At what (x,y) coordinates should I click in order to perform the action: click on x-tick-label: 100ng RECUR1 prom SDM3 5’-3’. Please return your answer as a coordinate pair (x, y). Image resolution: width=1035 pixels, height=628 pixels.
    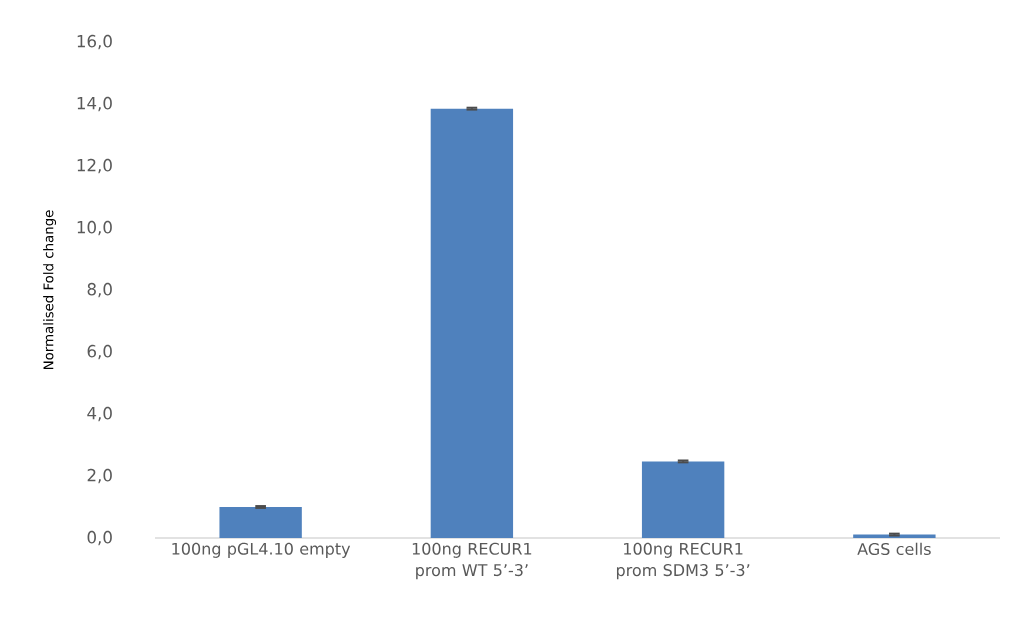
    Looking at the image, I should click on (683, 561).